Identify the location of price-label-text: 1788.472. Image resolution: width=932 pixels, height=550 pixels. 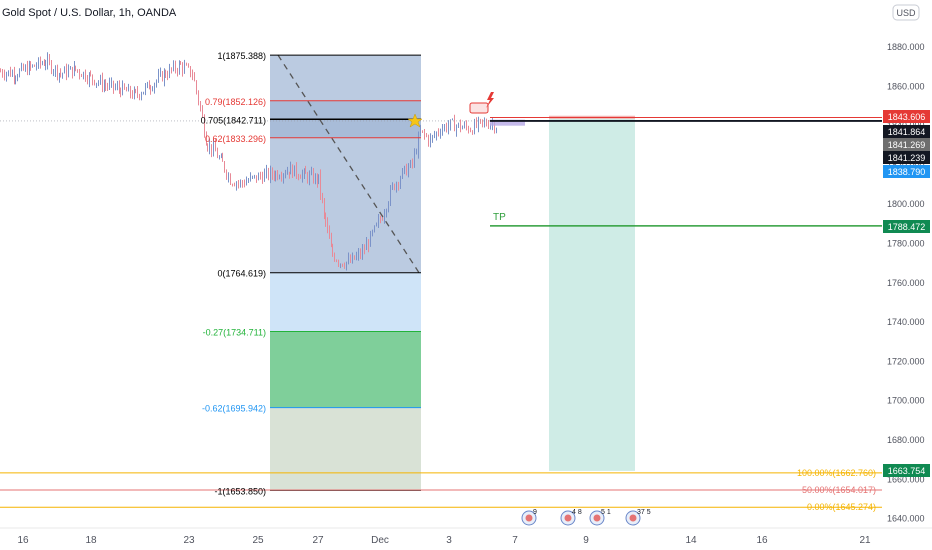
(907, 227).